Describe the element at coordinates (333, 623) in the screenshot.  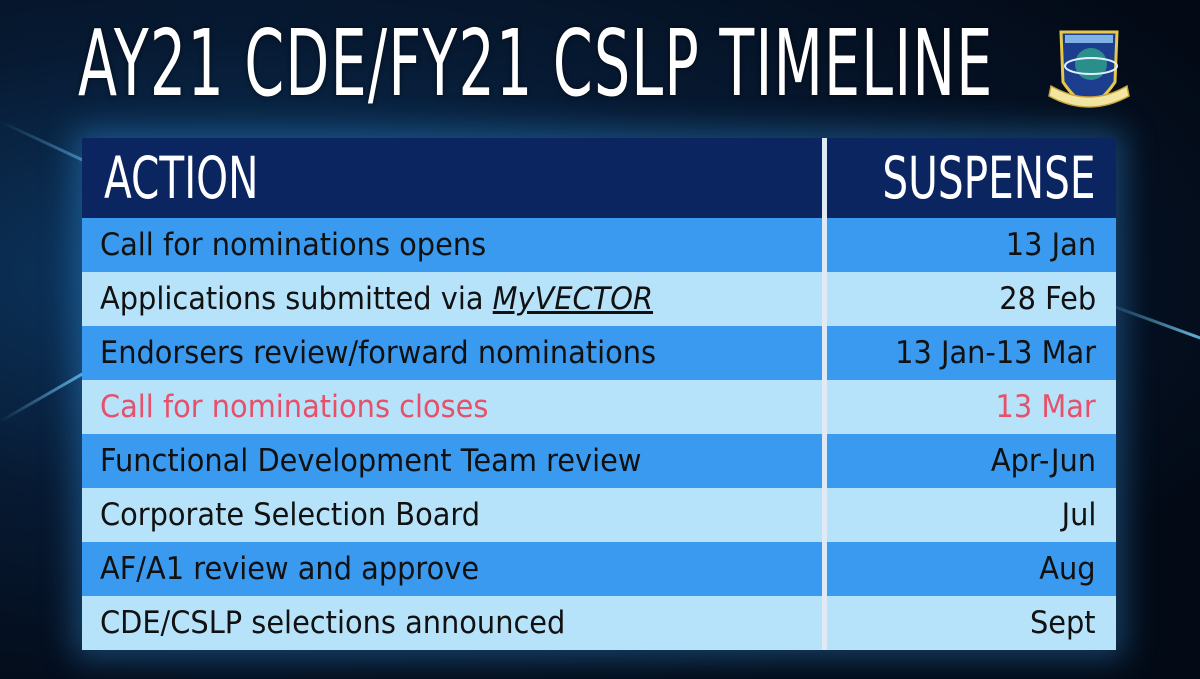
I see `action-cell: CDE/CSLP selections announced` at that location.